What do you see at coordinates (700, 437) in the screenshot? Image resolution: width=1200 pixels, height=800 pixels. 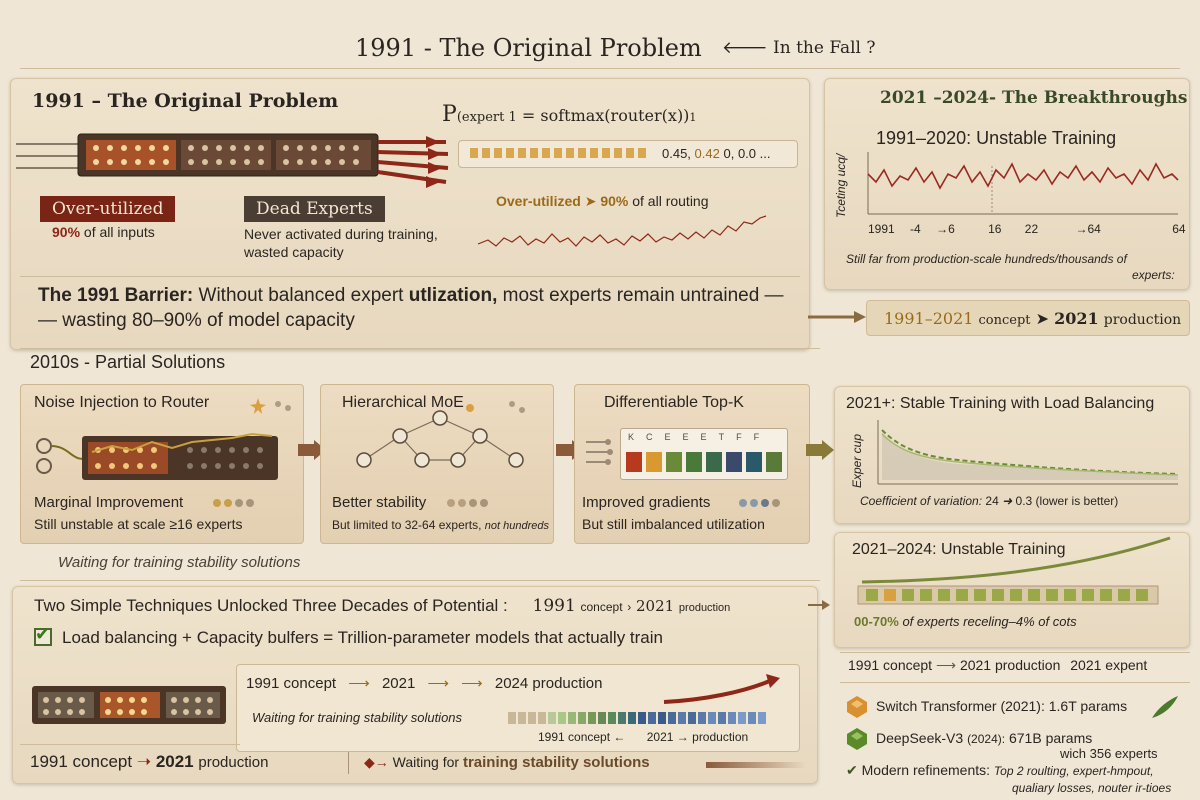 I see `topk-key-labels: KCEEETFF` at bounding box center [700, 437].